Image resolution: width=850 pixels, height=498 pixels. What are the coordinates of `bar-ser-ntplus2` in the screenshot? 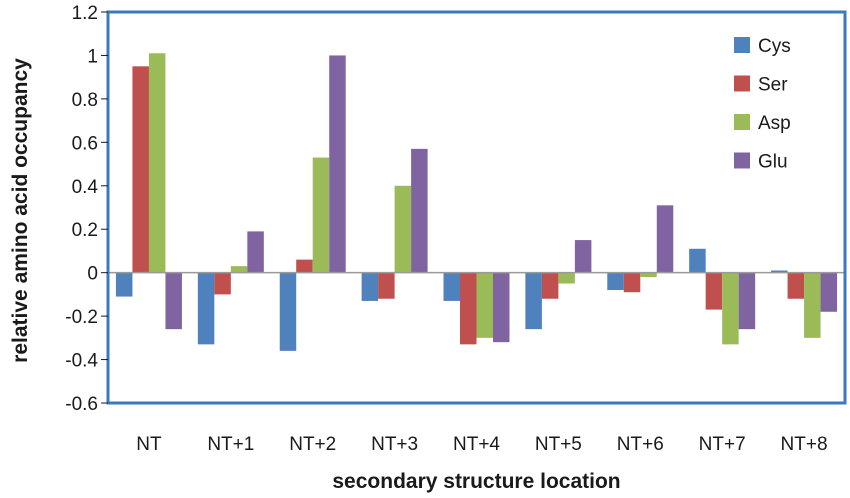 It's located at (304, 266).